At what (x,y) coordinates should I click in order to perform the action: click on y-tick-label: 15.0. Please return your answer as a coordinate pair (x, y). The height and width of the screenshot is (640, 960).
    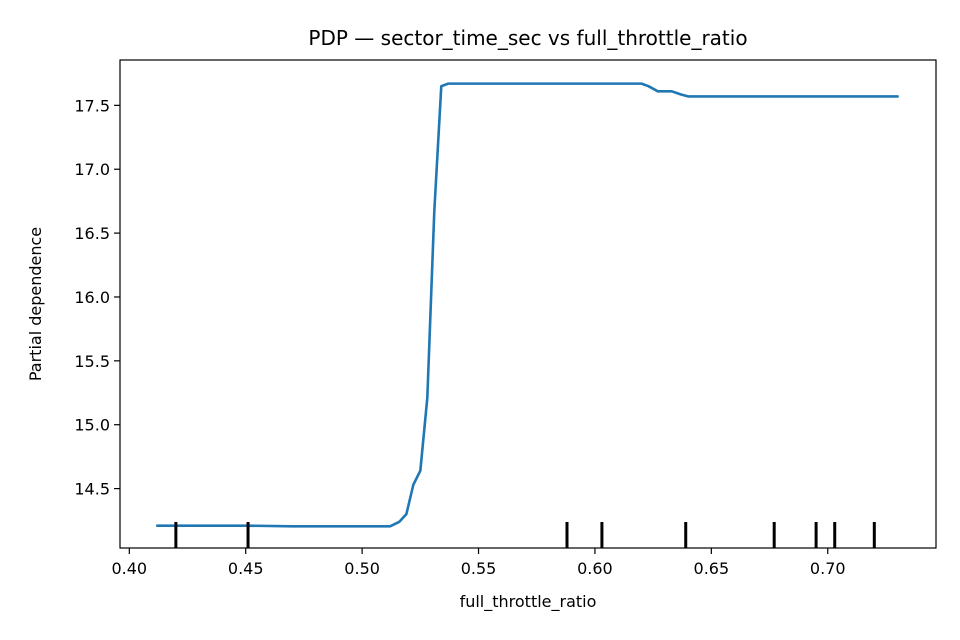
    Looking at the image, I should click on (92, 425).